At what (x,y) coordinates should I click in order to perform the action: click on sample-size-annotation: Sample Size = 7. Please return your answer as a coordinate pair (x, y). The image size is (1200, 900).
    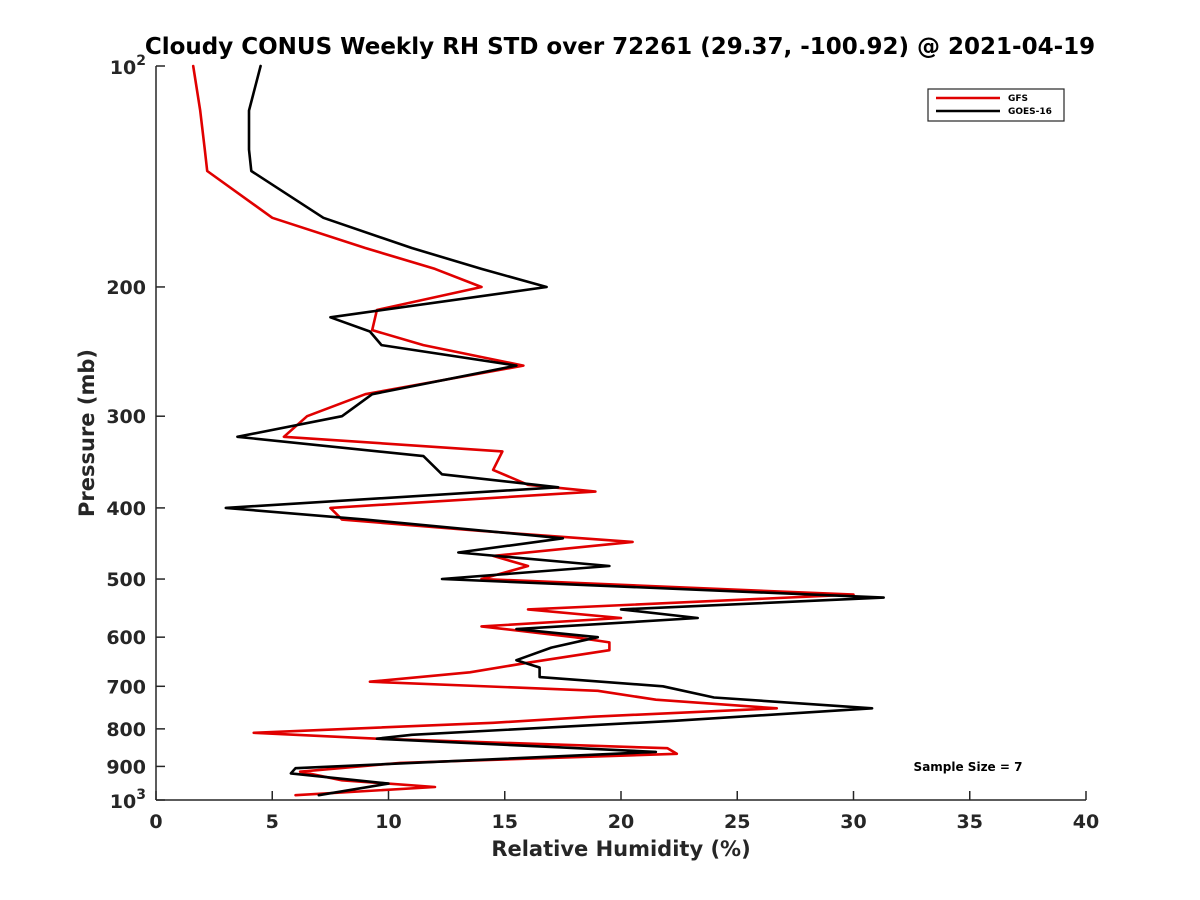
    Looking at the image, I should click on (968, 767).